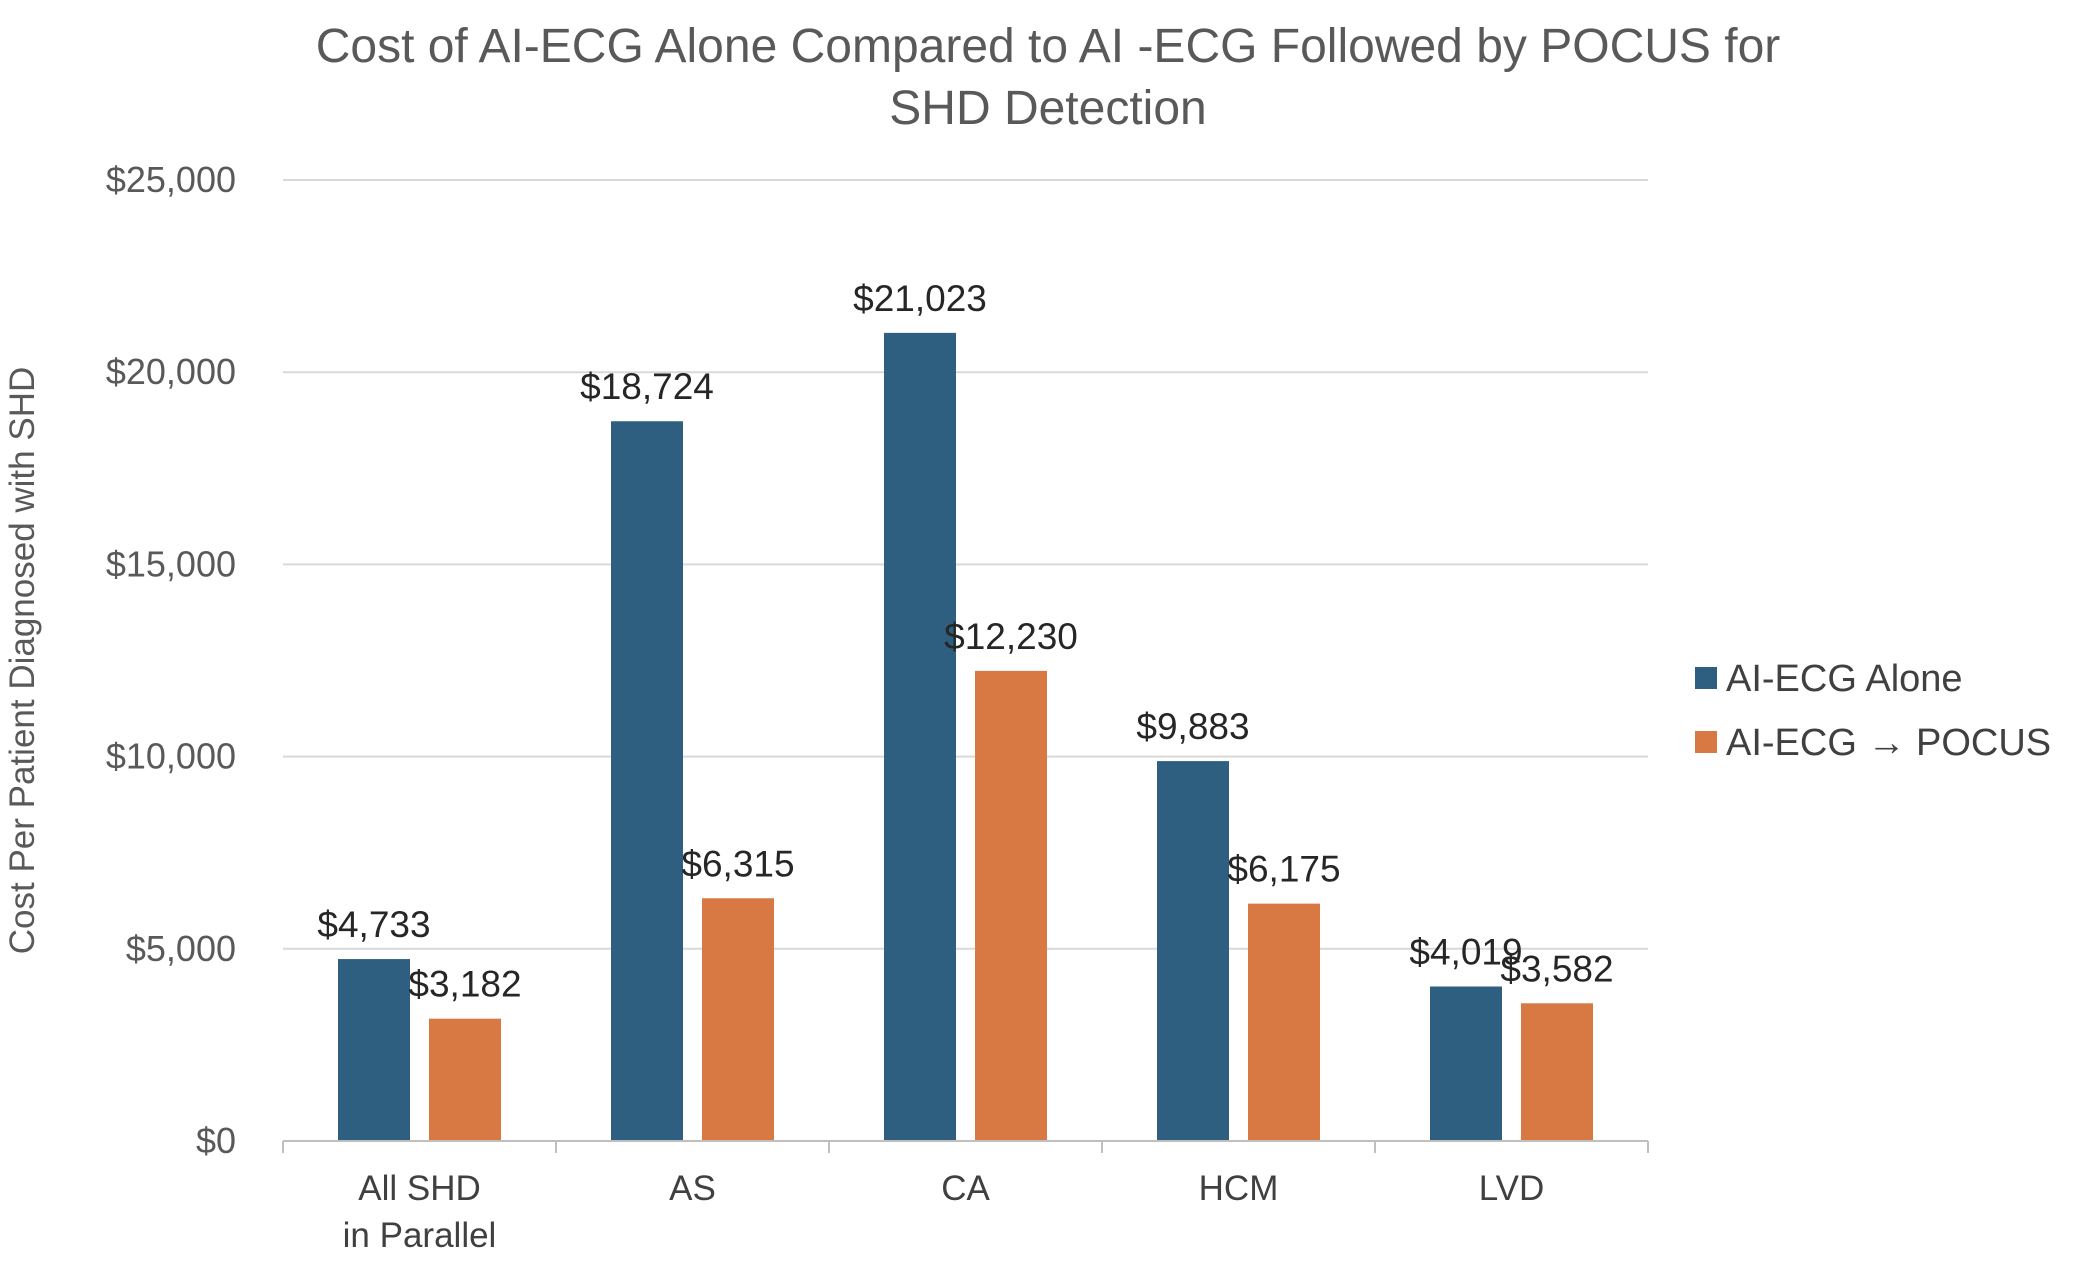  What do you see at coordinates (1556, 968) in the screenshot?
I see `data-label: $3,582` at bounding box center [1556, 968].